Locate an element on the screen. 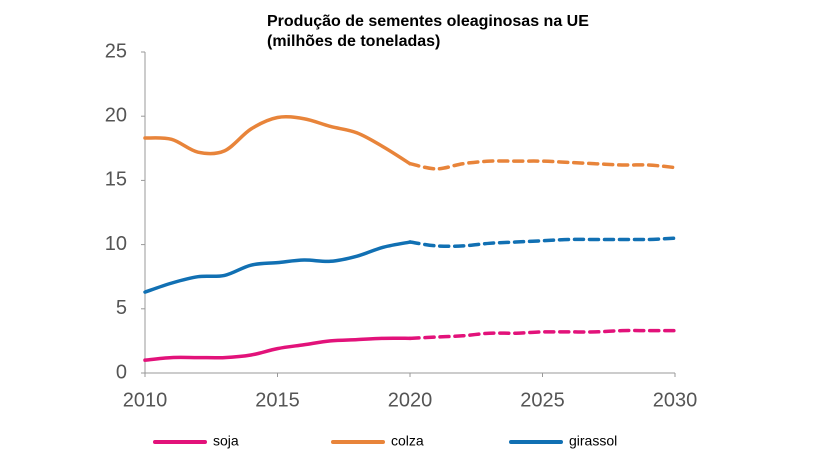 Image resolution: width=820 pixels, height=461 pixels. x-tick-label: 2025 is located at coordinates (542, 400).